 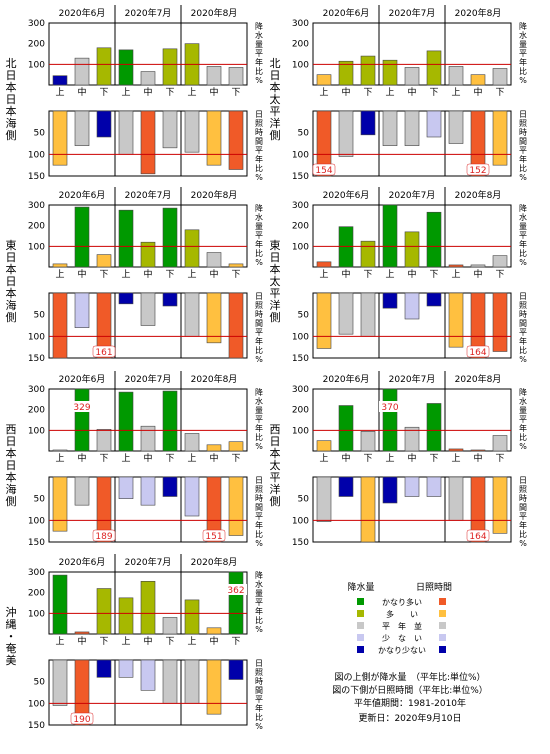 I want to click on svg-text: 時, so click(x=523, y=132).